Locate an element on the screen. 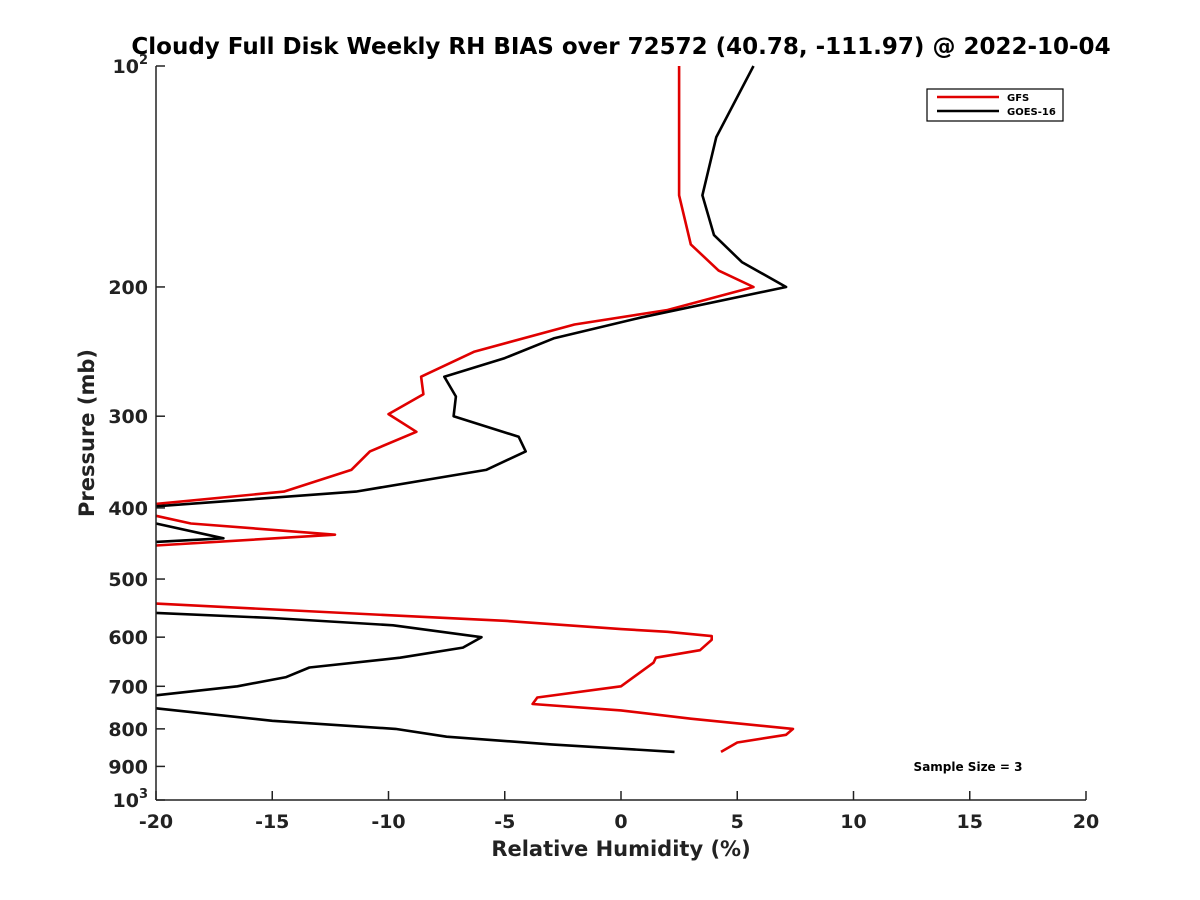 This screenshot has width=1200, height=900. y-tick-label: 10³ is located at coordinates (131, 799).